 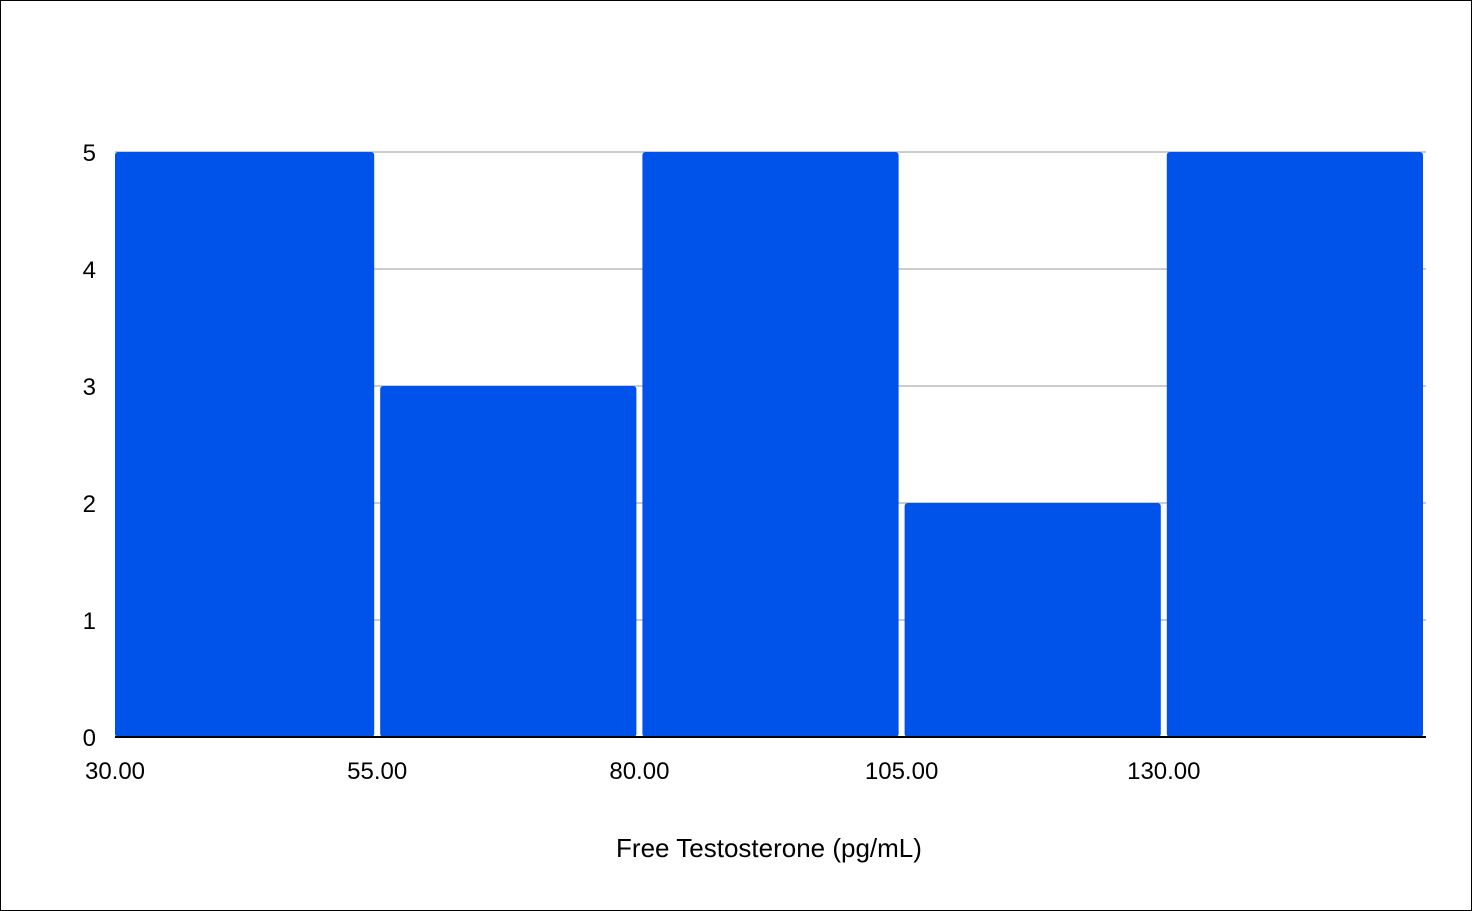 What do you see at coordinates (89, 446) in the screenshot?
I see `y-tick-labels: 0 1 2 3 4 5` at bounding box center [89, 446].